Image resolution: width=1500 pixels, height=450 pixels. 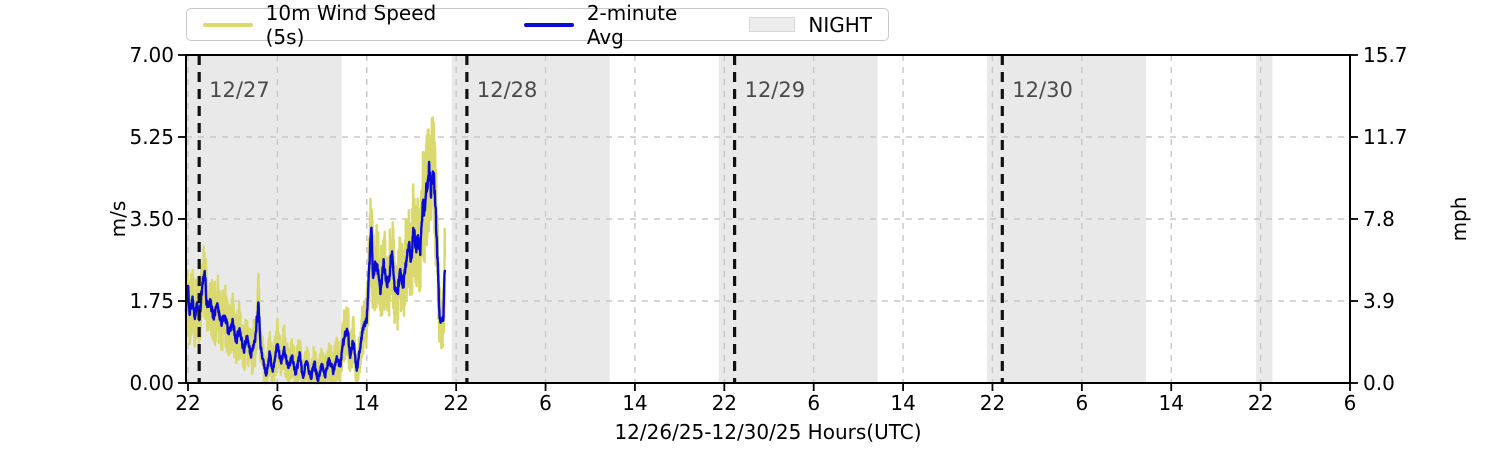 I want to click on date-label: 12/29, so click(x=775, y=90).